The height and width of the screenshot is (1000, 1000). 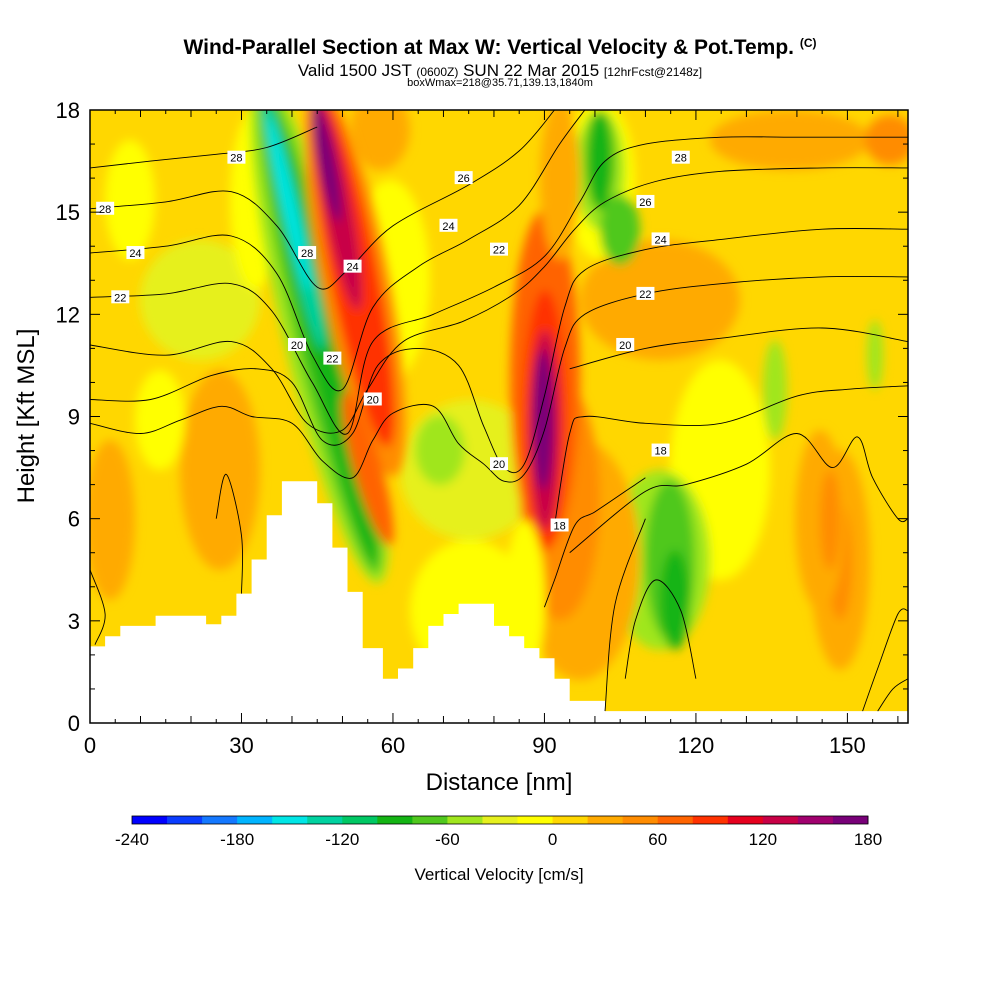 I want to click on valid-time: Valid 1500 JST, so click(x=354, y=70).